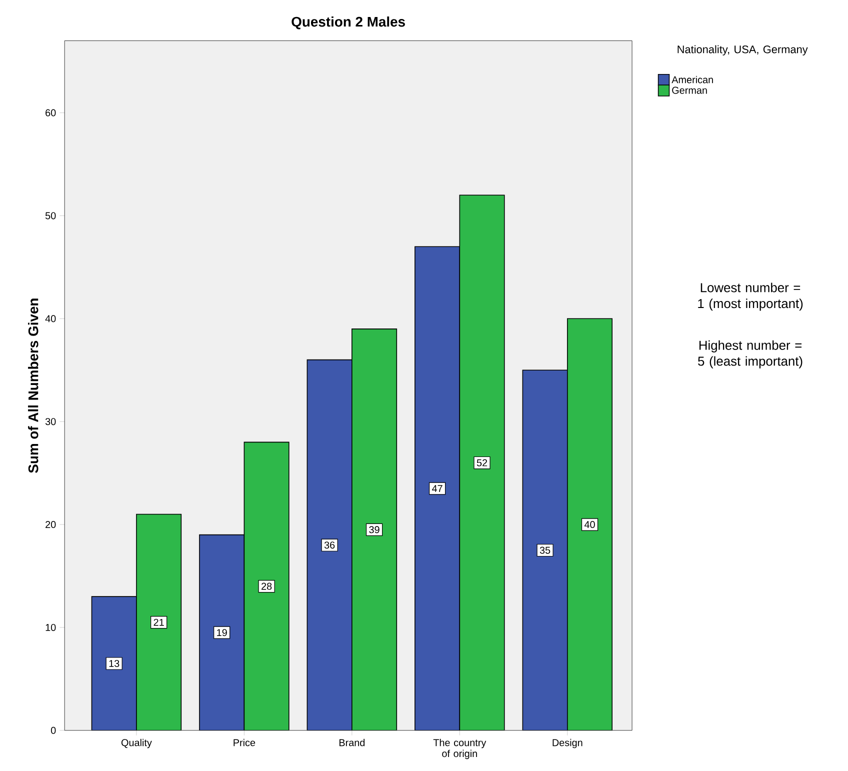 Image resolution: width=848 pixels, height=771 pixels. Describe the element at coordinates (692, 80) in the screenshot. I see `legend-label: American` at that location.